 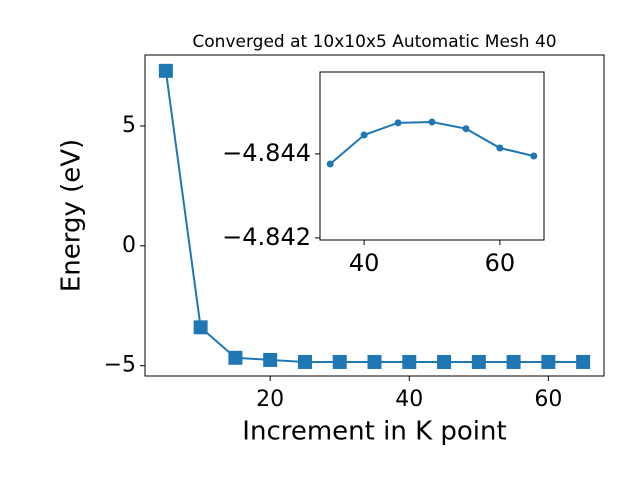 What do you see at coordinates (270, 399) in the screenshot?
I see `x-tick-label: 20` at bounding box center [270, 399].